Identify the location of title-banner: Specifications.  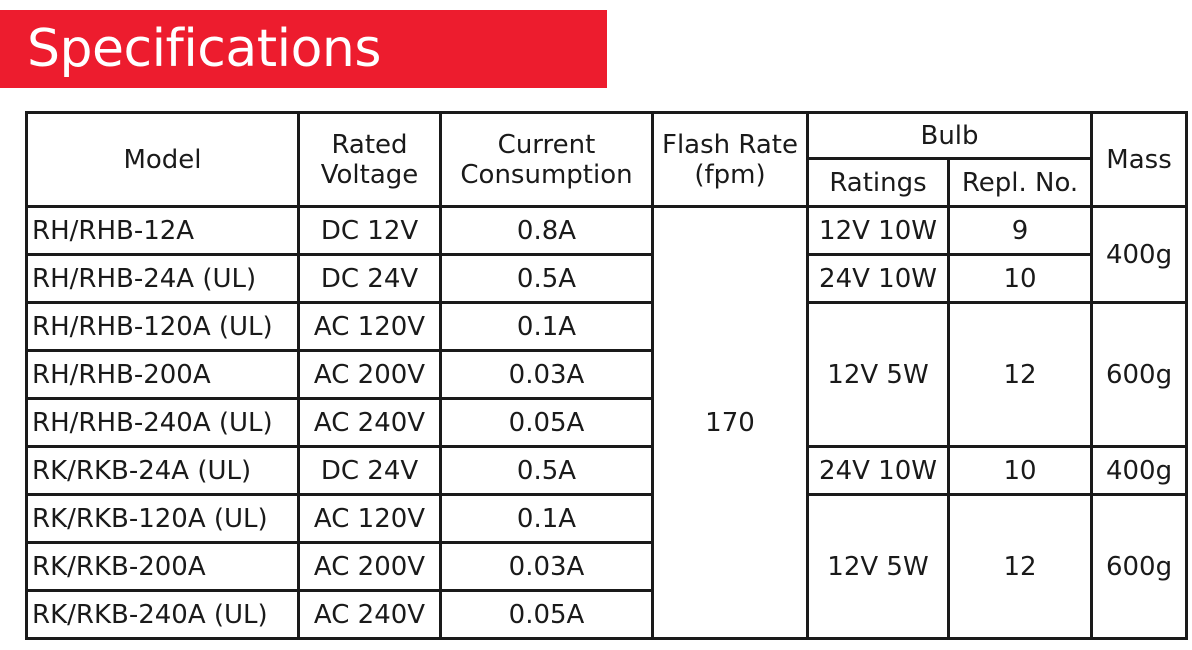
(303, 49).